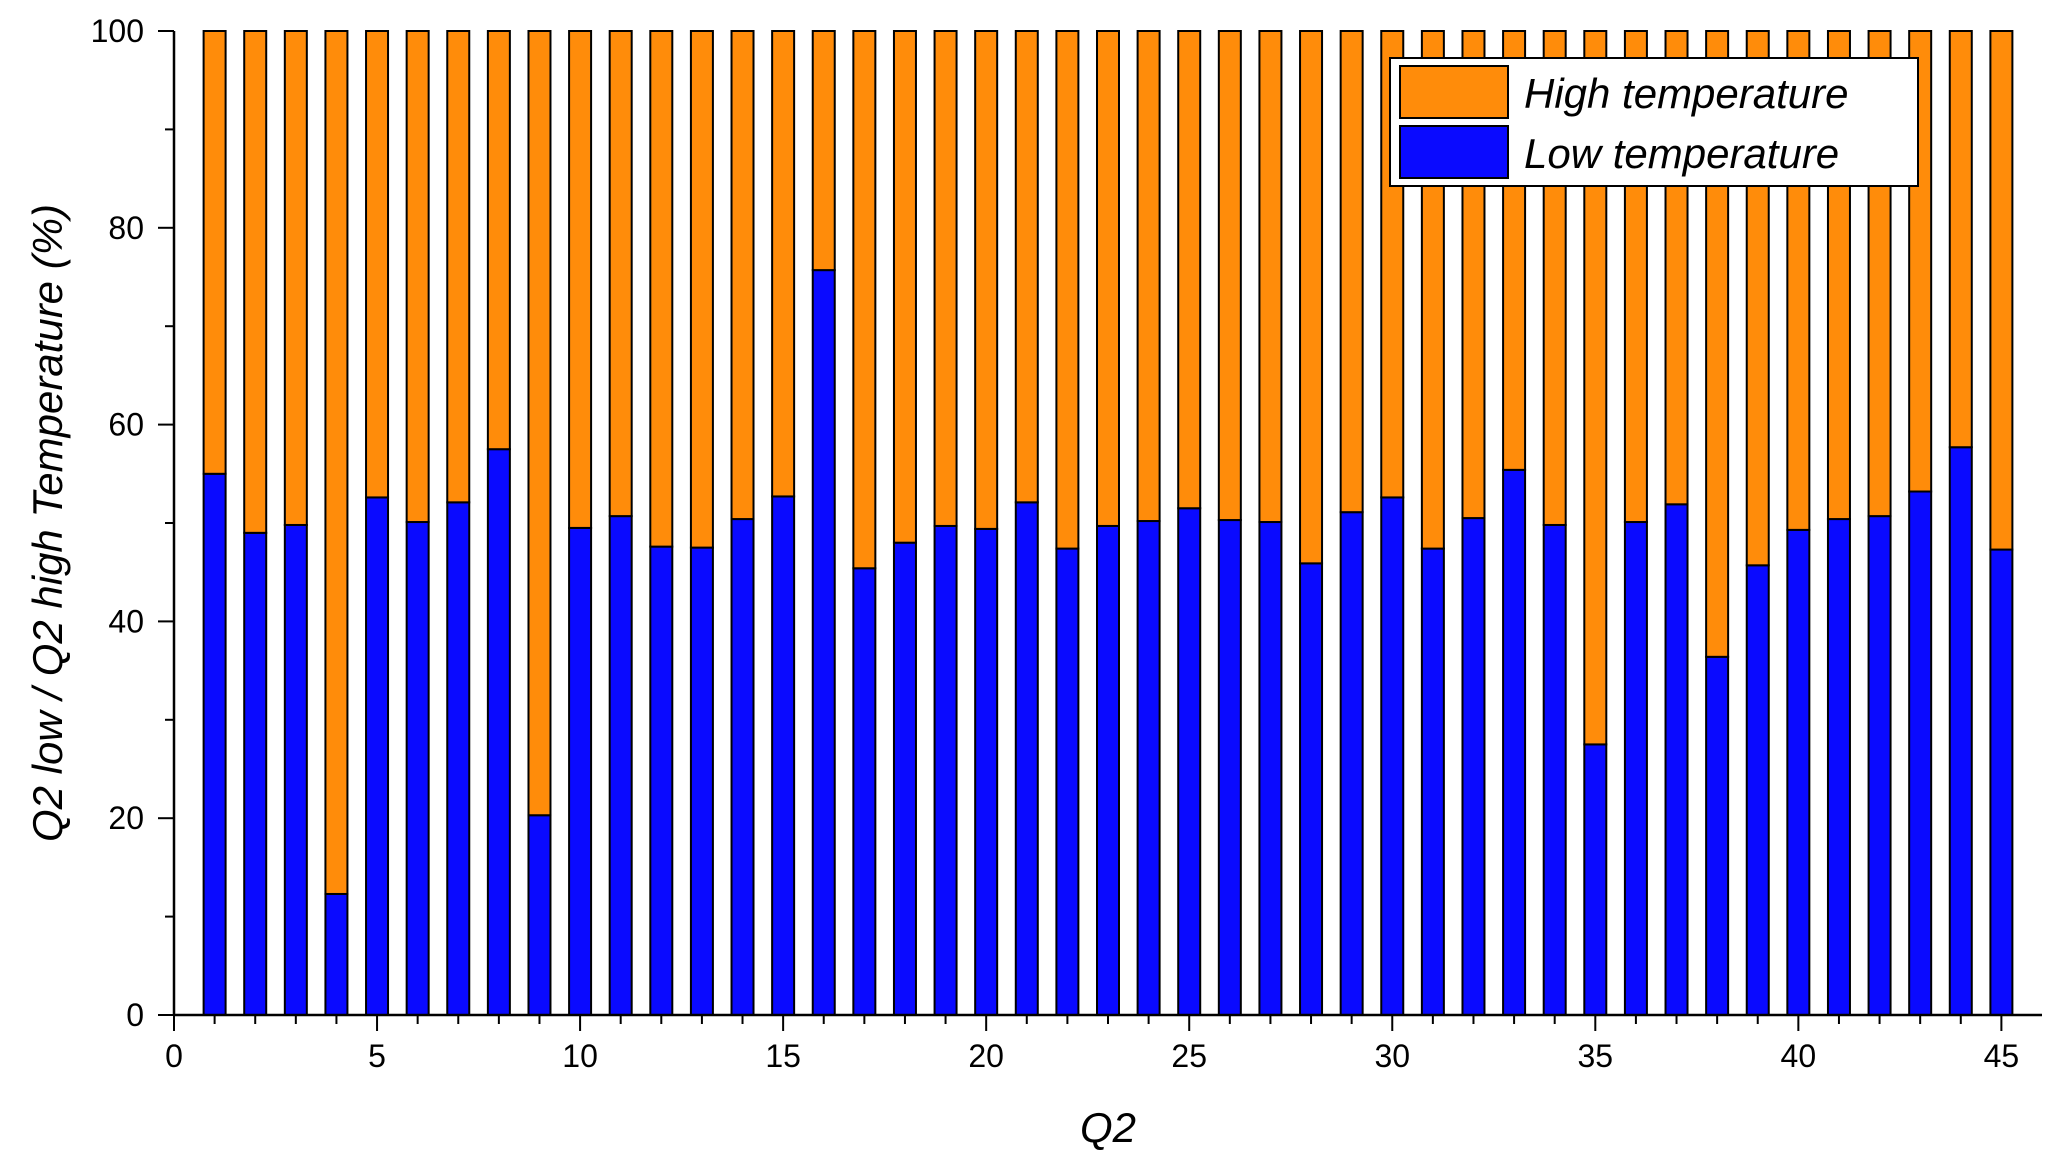 This screenshot has height=1163, width=2052. What do you see at coordinates (1799, 1056) in the screenshot?
I see `x-tick-label: 40` at bounding box center [1799, 1056].